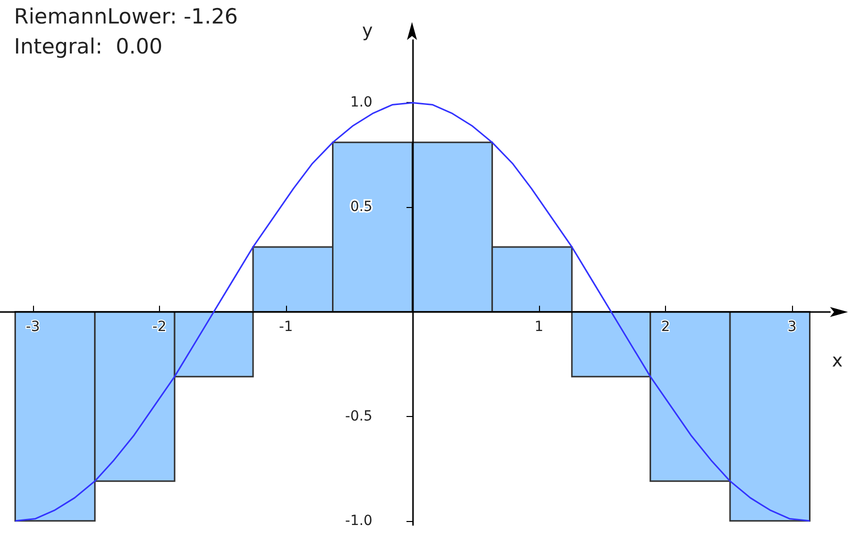  What do you see at coordinates (88, 46) in the screenshot?
I see `annotation: Integral: 0.00` at bounding box center [88, 46].